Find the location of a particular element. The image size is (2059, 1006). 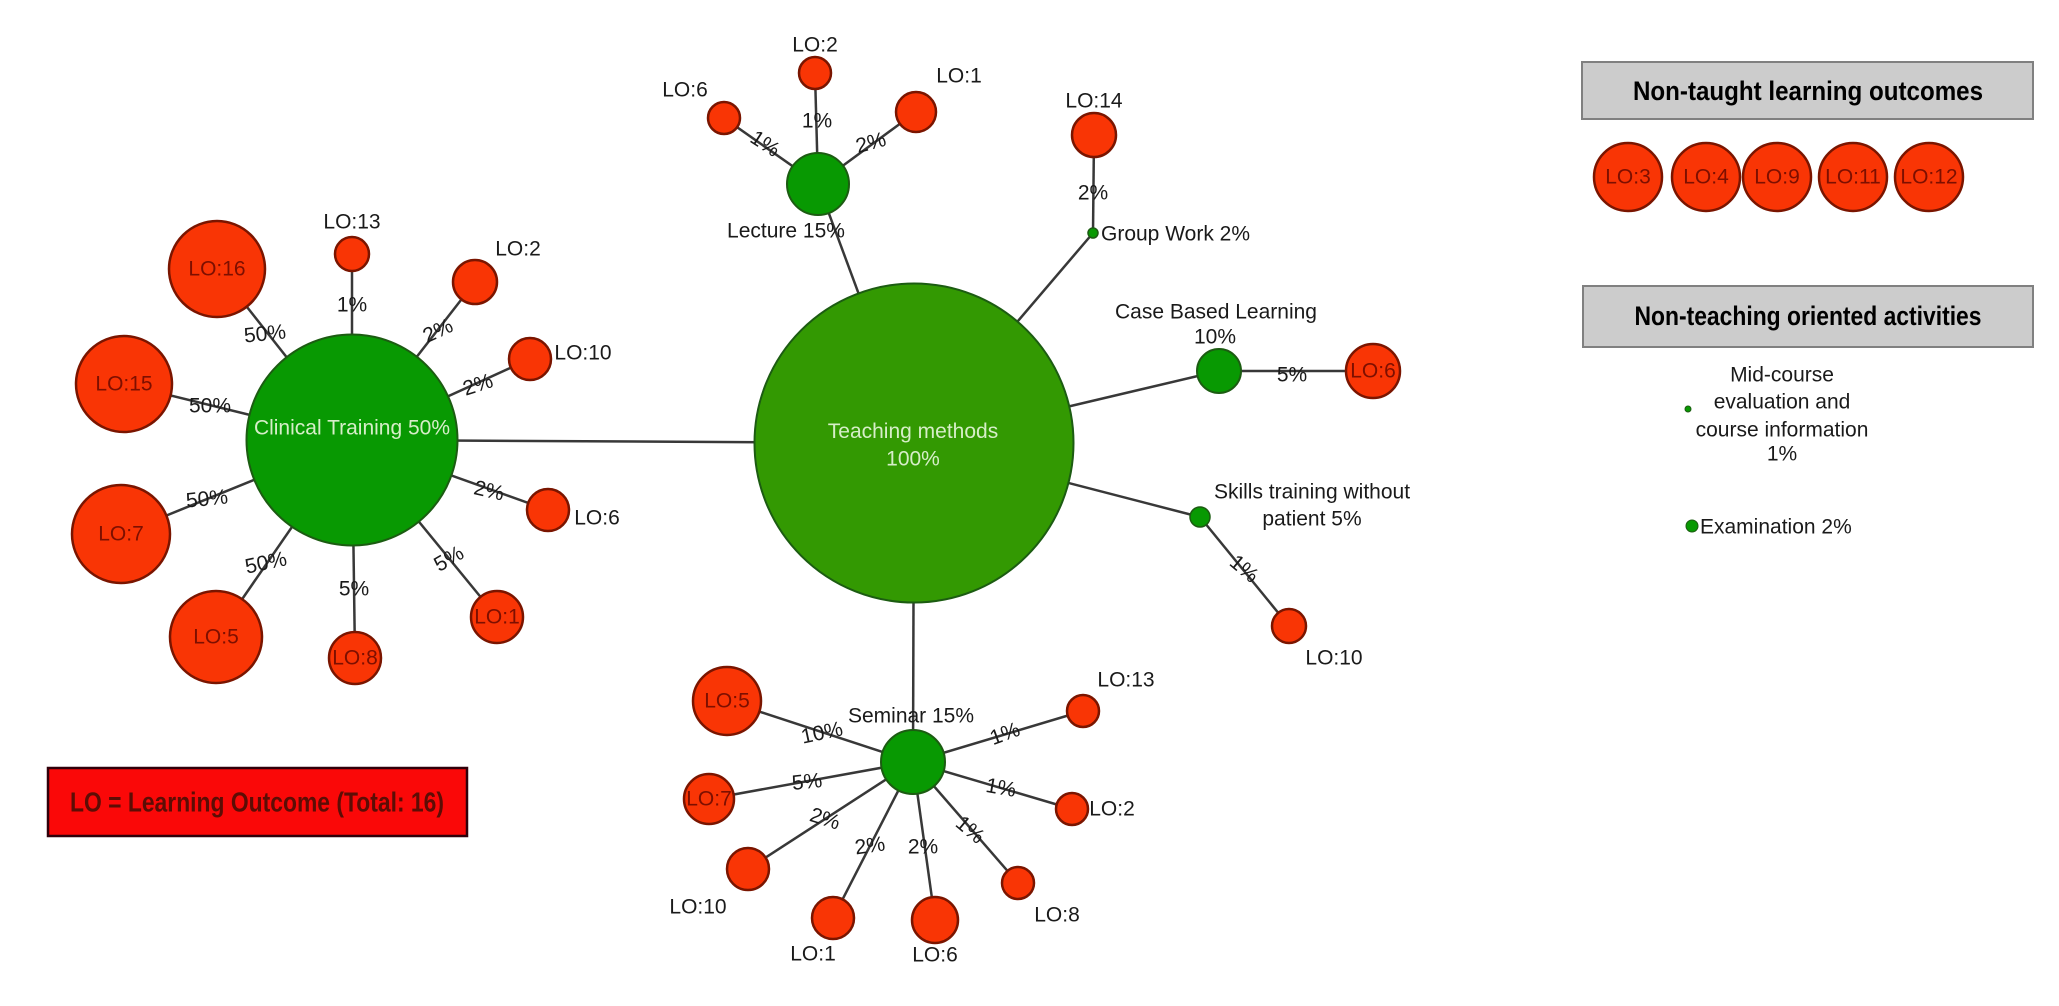

svg-text: Group Work 2% is located at coordinates (1175, 234).